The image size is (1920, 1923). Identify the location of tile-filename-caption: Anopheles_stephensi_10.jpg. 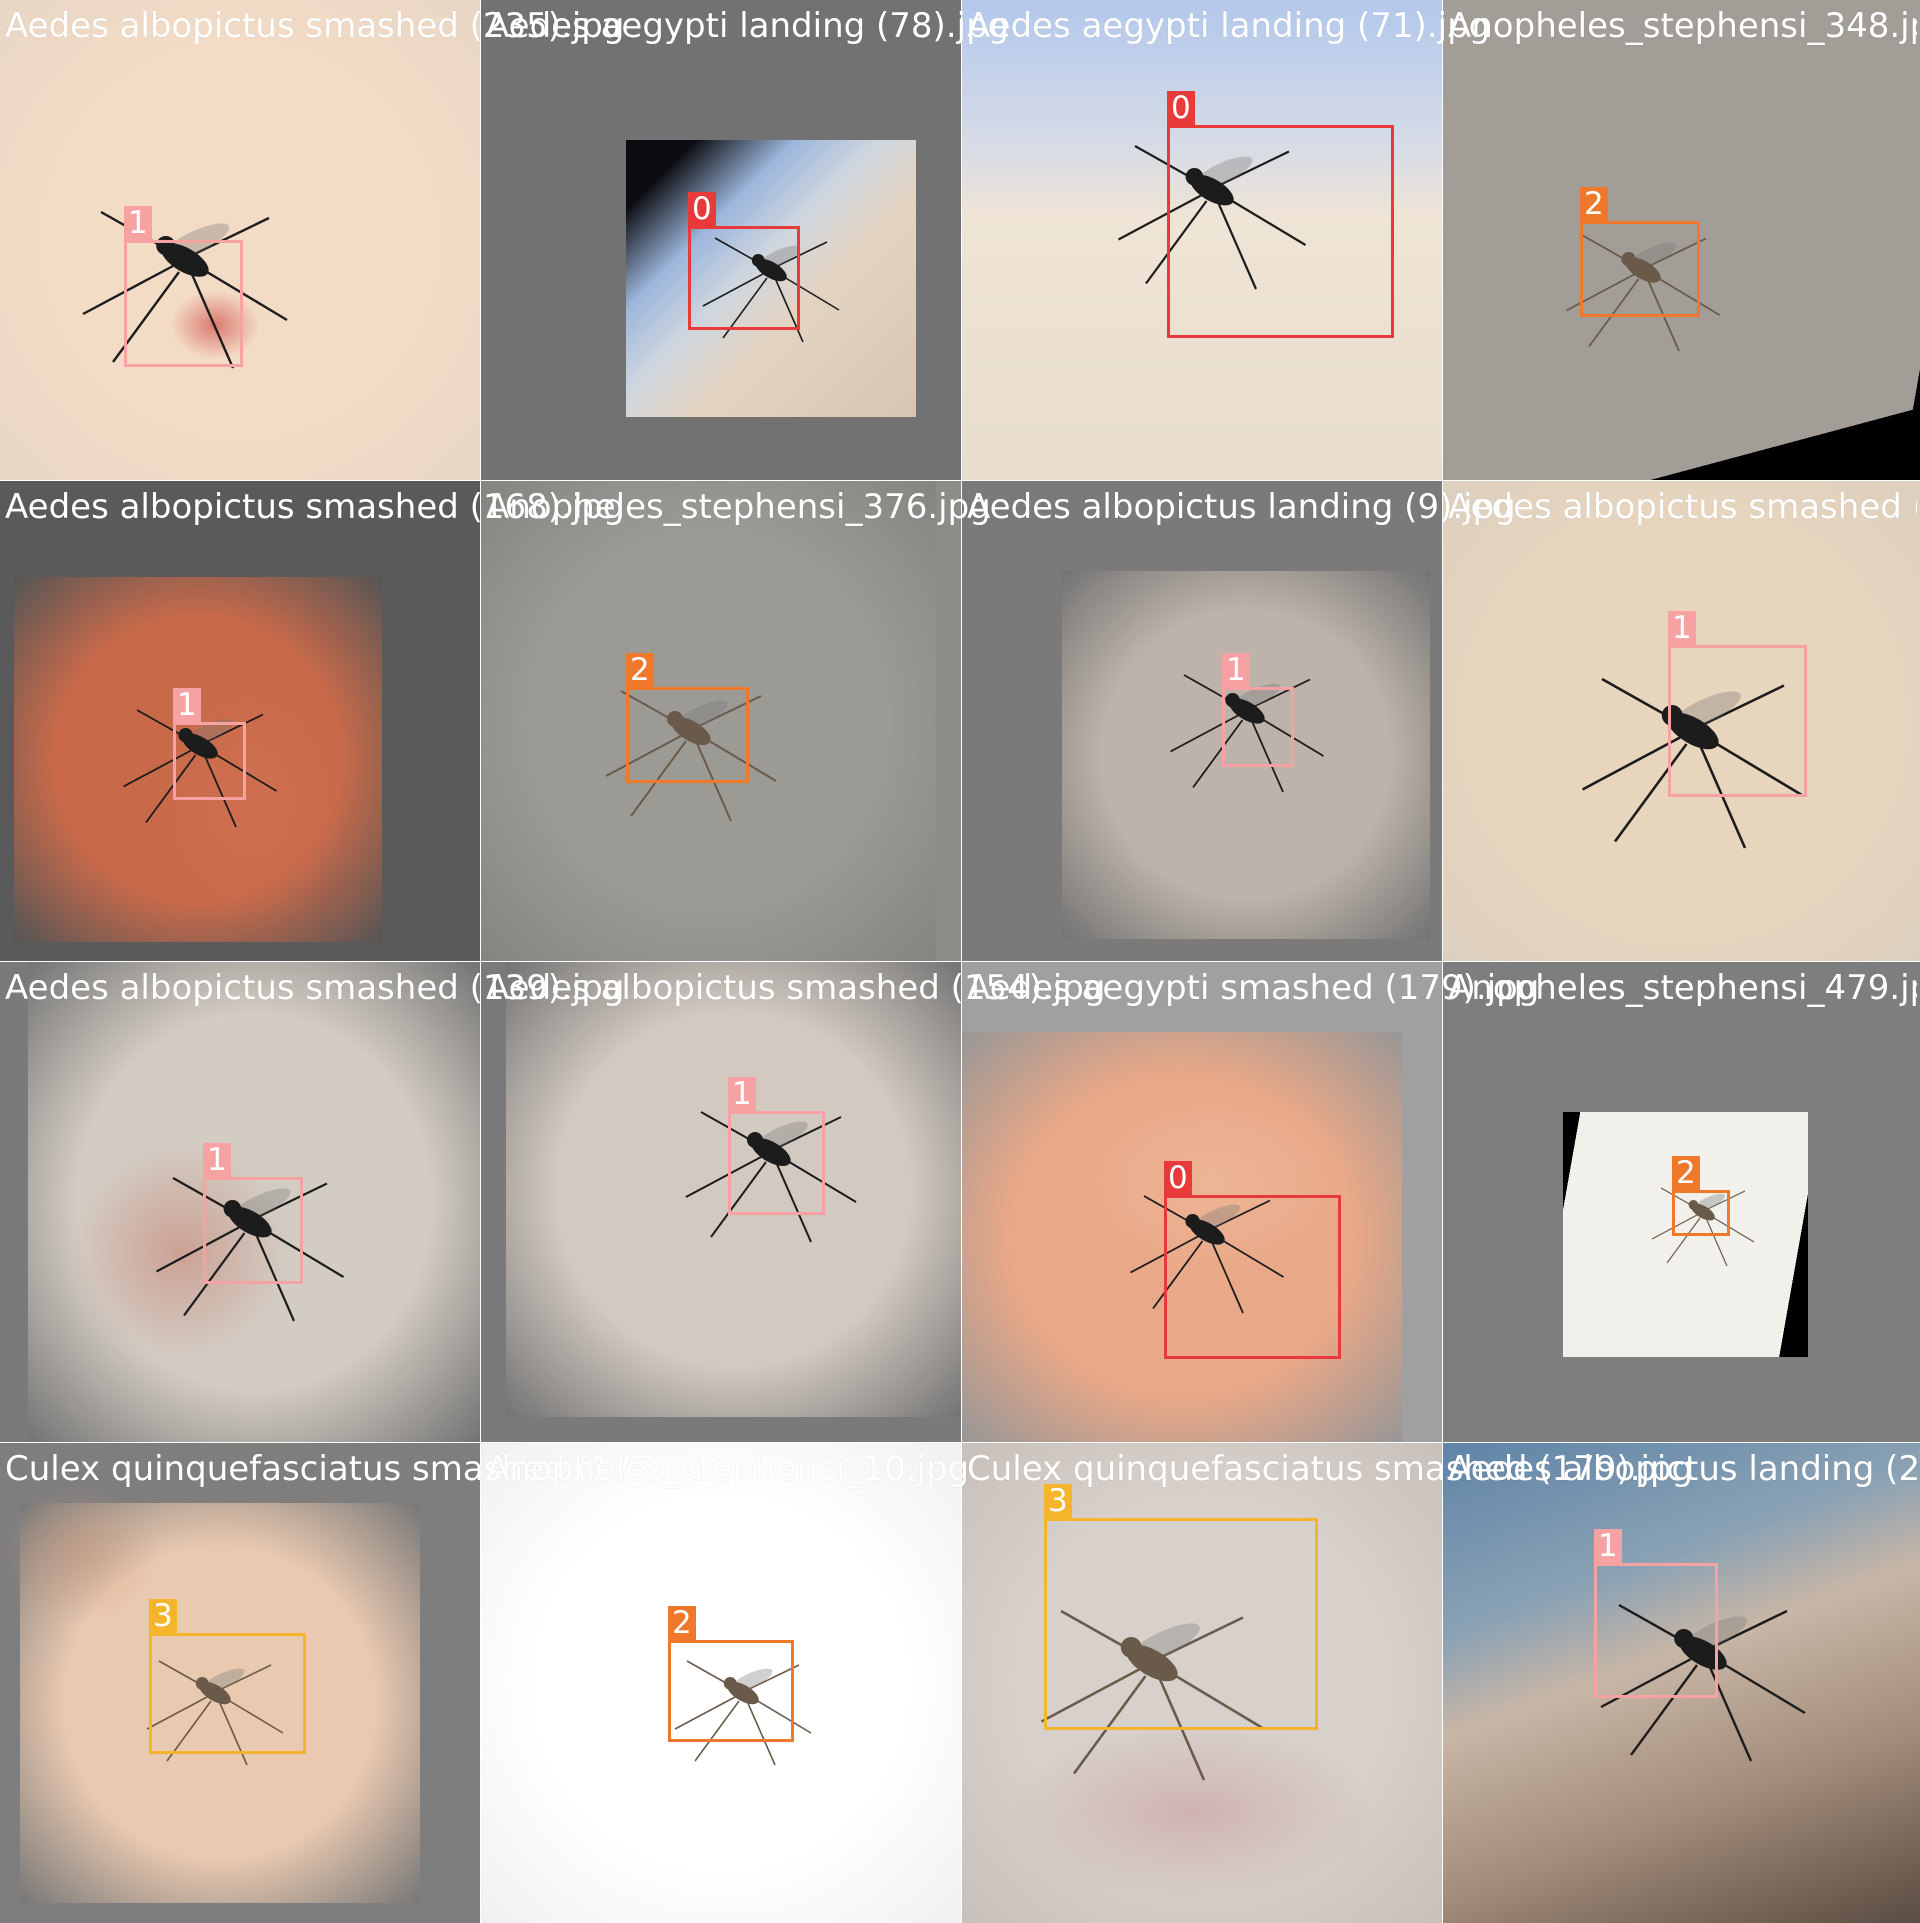
(728, 1469).